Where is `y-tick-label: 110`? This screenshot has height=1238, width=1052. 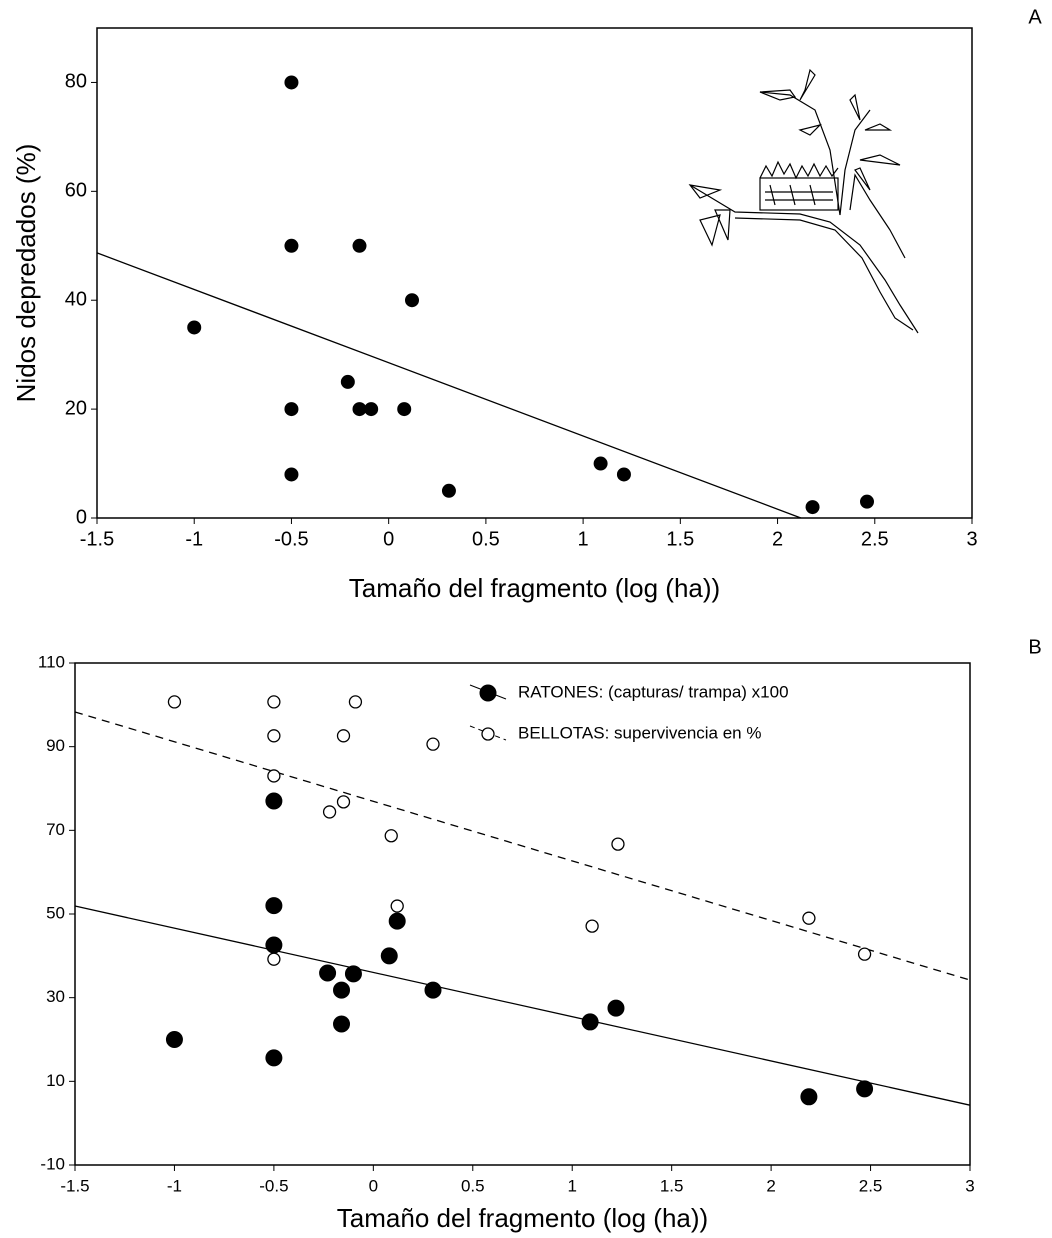 y-tick-label: 110 is located at coordinates (51, 661).